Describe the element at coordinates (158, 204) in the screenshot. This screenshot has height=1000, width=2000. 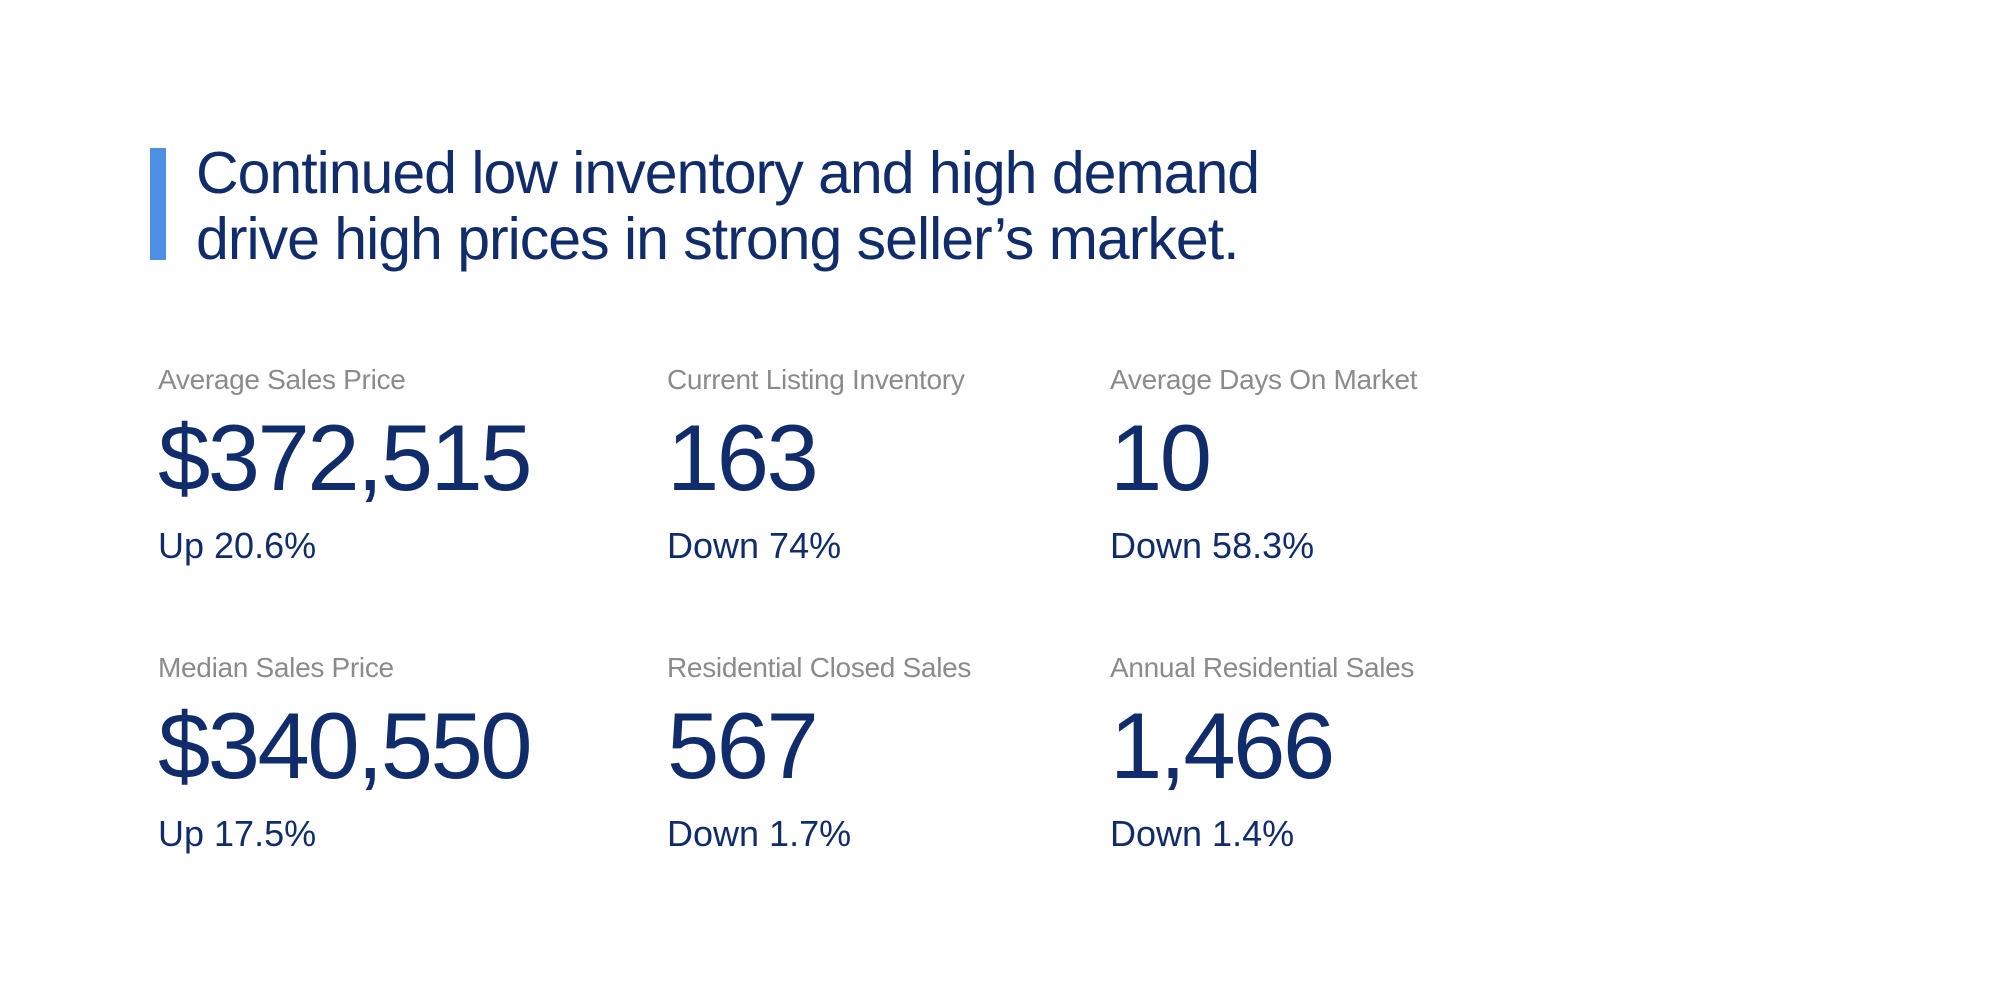
I see `accent-bar` at that location.